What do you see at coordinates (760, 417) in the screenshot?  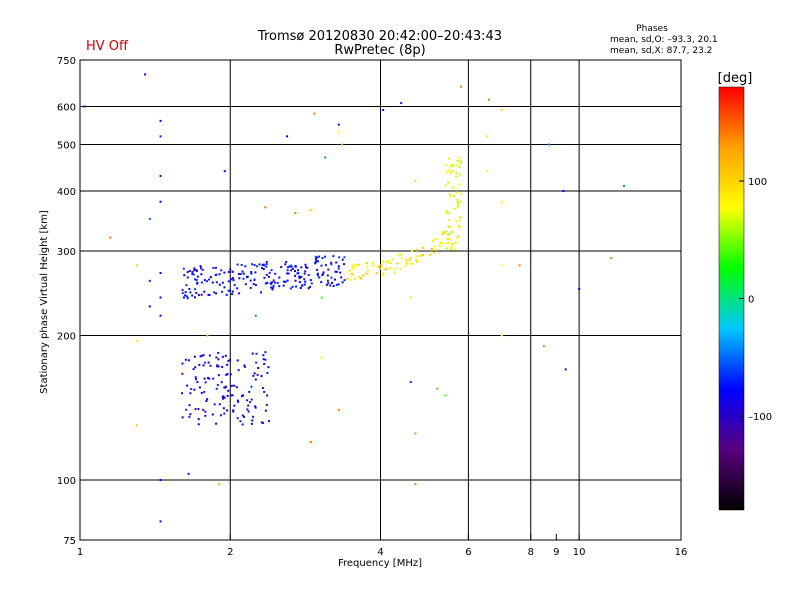 I see `colorbar-tick-label: –100` at bounding box center [760, 417].